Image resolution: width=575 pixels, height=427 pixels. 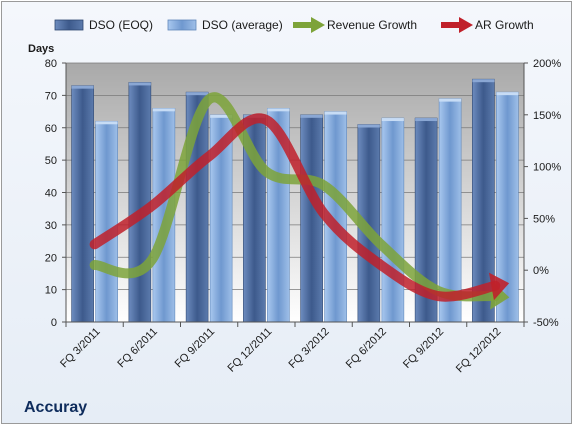 What do you see at coordinates (80, 348) in the screenshot?
I see `x-tick-label: FQ 3/2011` at bounding box center [80, 348].